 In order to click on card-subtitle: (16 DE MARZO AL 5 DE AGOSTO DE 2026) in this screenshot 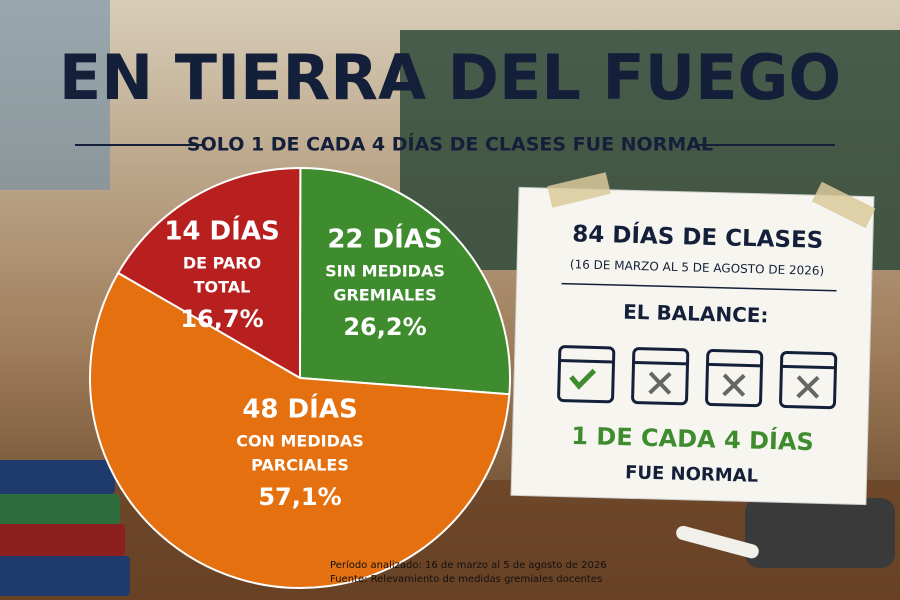, I will do `click(697, 267)`.